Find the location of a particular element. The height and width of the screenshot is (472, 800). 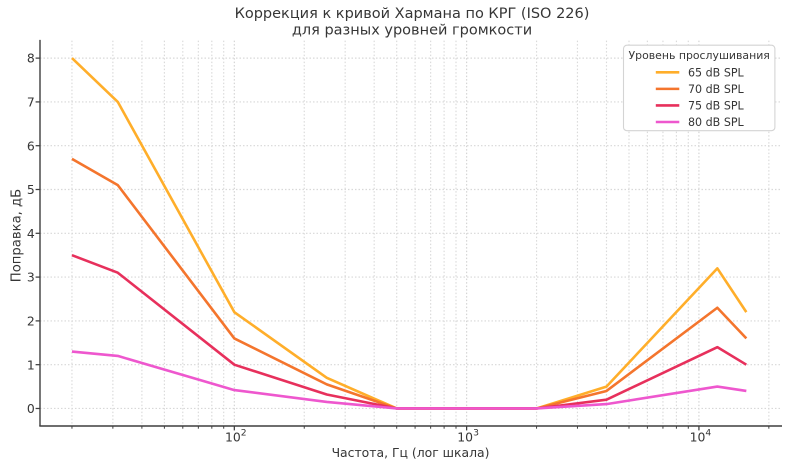

legend-box is located at coordinates (699, 88).